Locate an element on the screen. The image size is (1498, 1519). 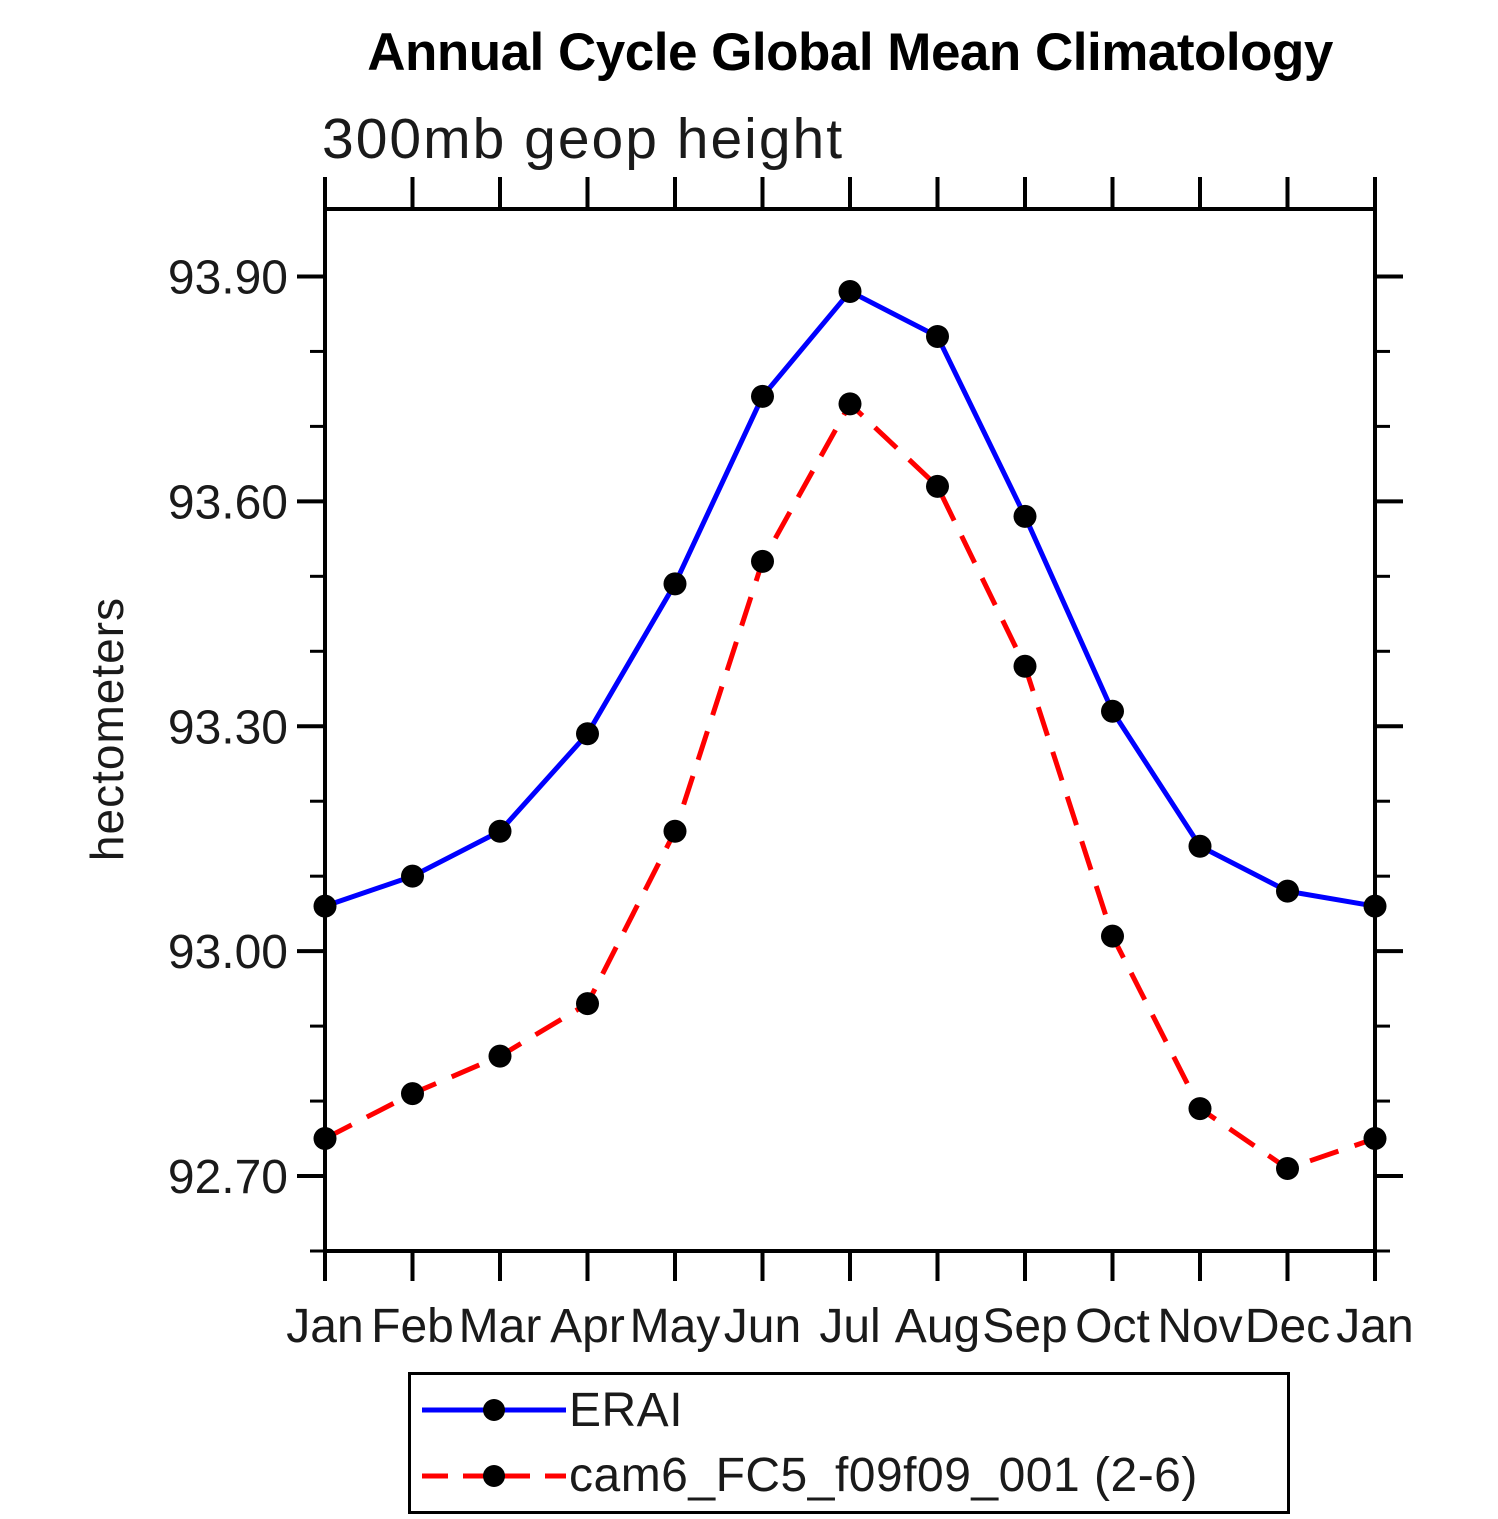
legend-item-cam6: cam6_FC5_f09f09_001 (2-6) is located at coordinates (853, 1476).